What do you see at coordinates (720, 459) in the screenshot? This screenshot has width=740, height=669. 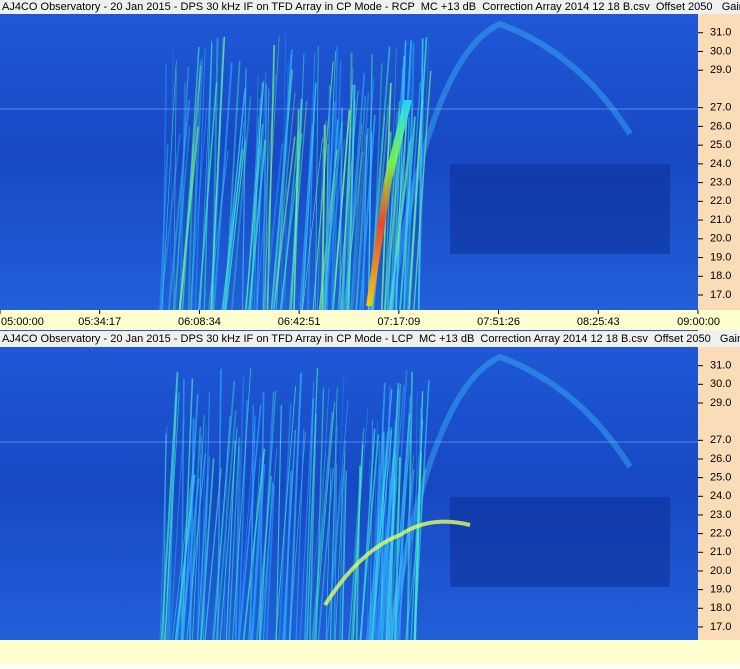 I see `y-tick-label: 26.0` at bounding box center [720, 459].